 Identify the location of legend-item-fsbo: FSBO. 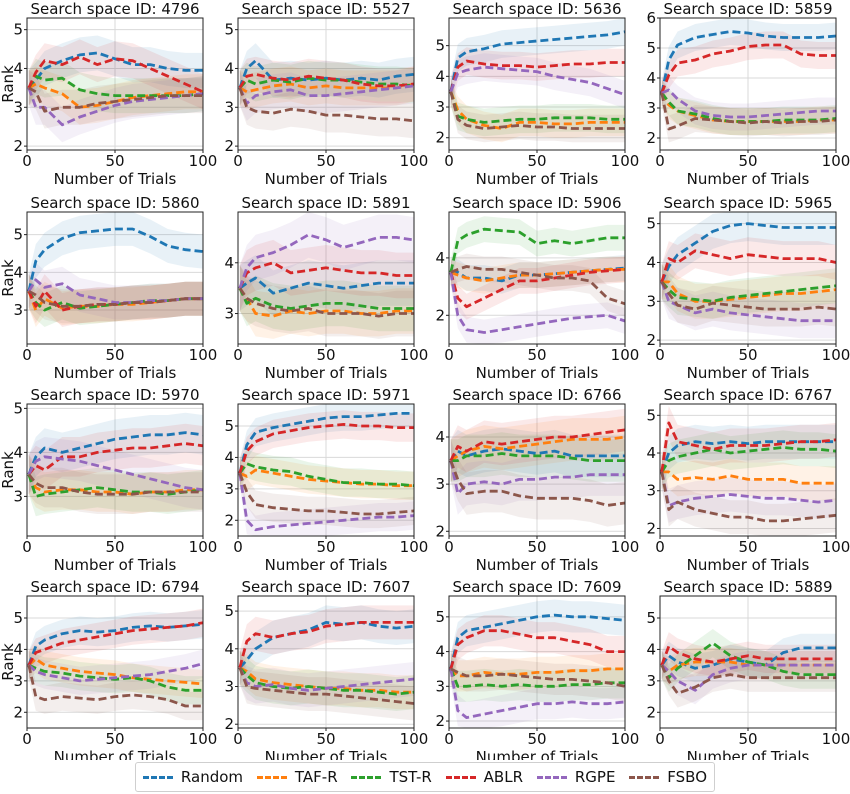
(668, 777).